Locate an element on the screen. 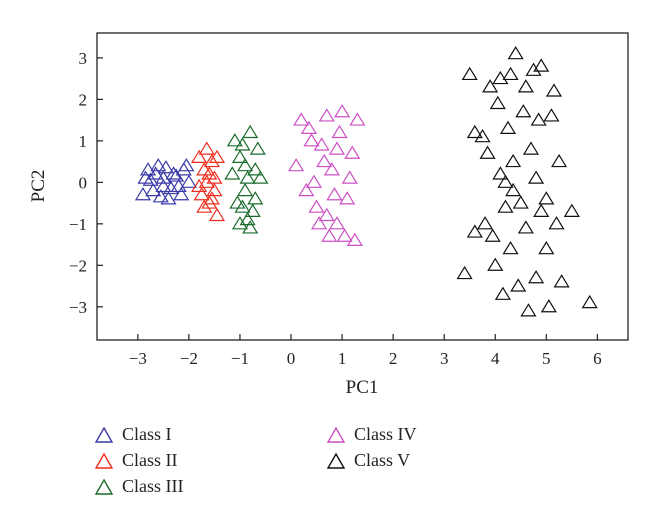 This screenshot has height=525, width=660. x-tick-label: 3 is located at coordinates (444, 358).